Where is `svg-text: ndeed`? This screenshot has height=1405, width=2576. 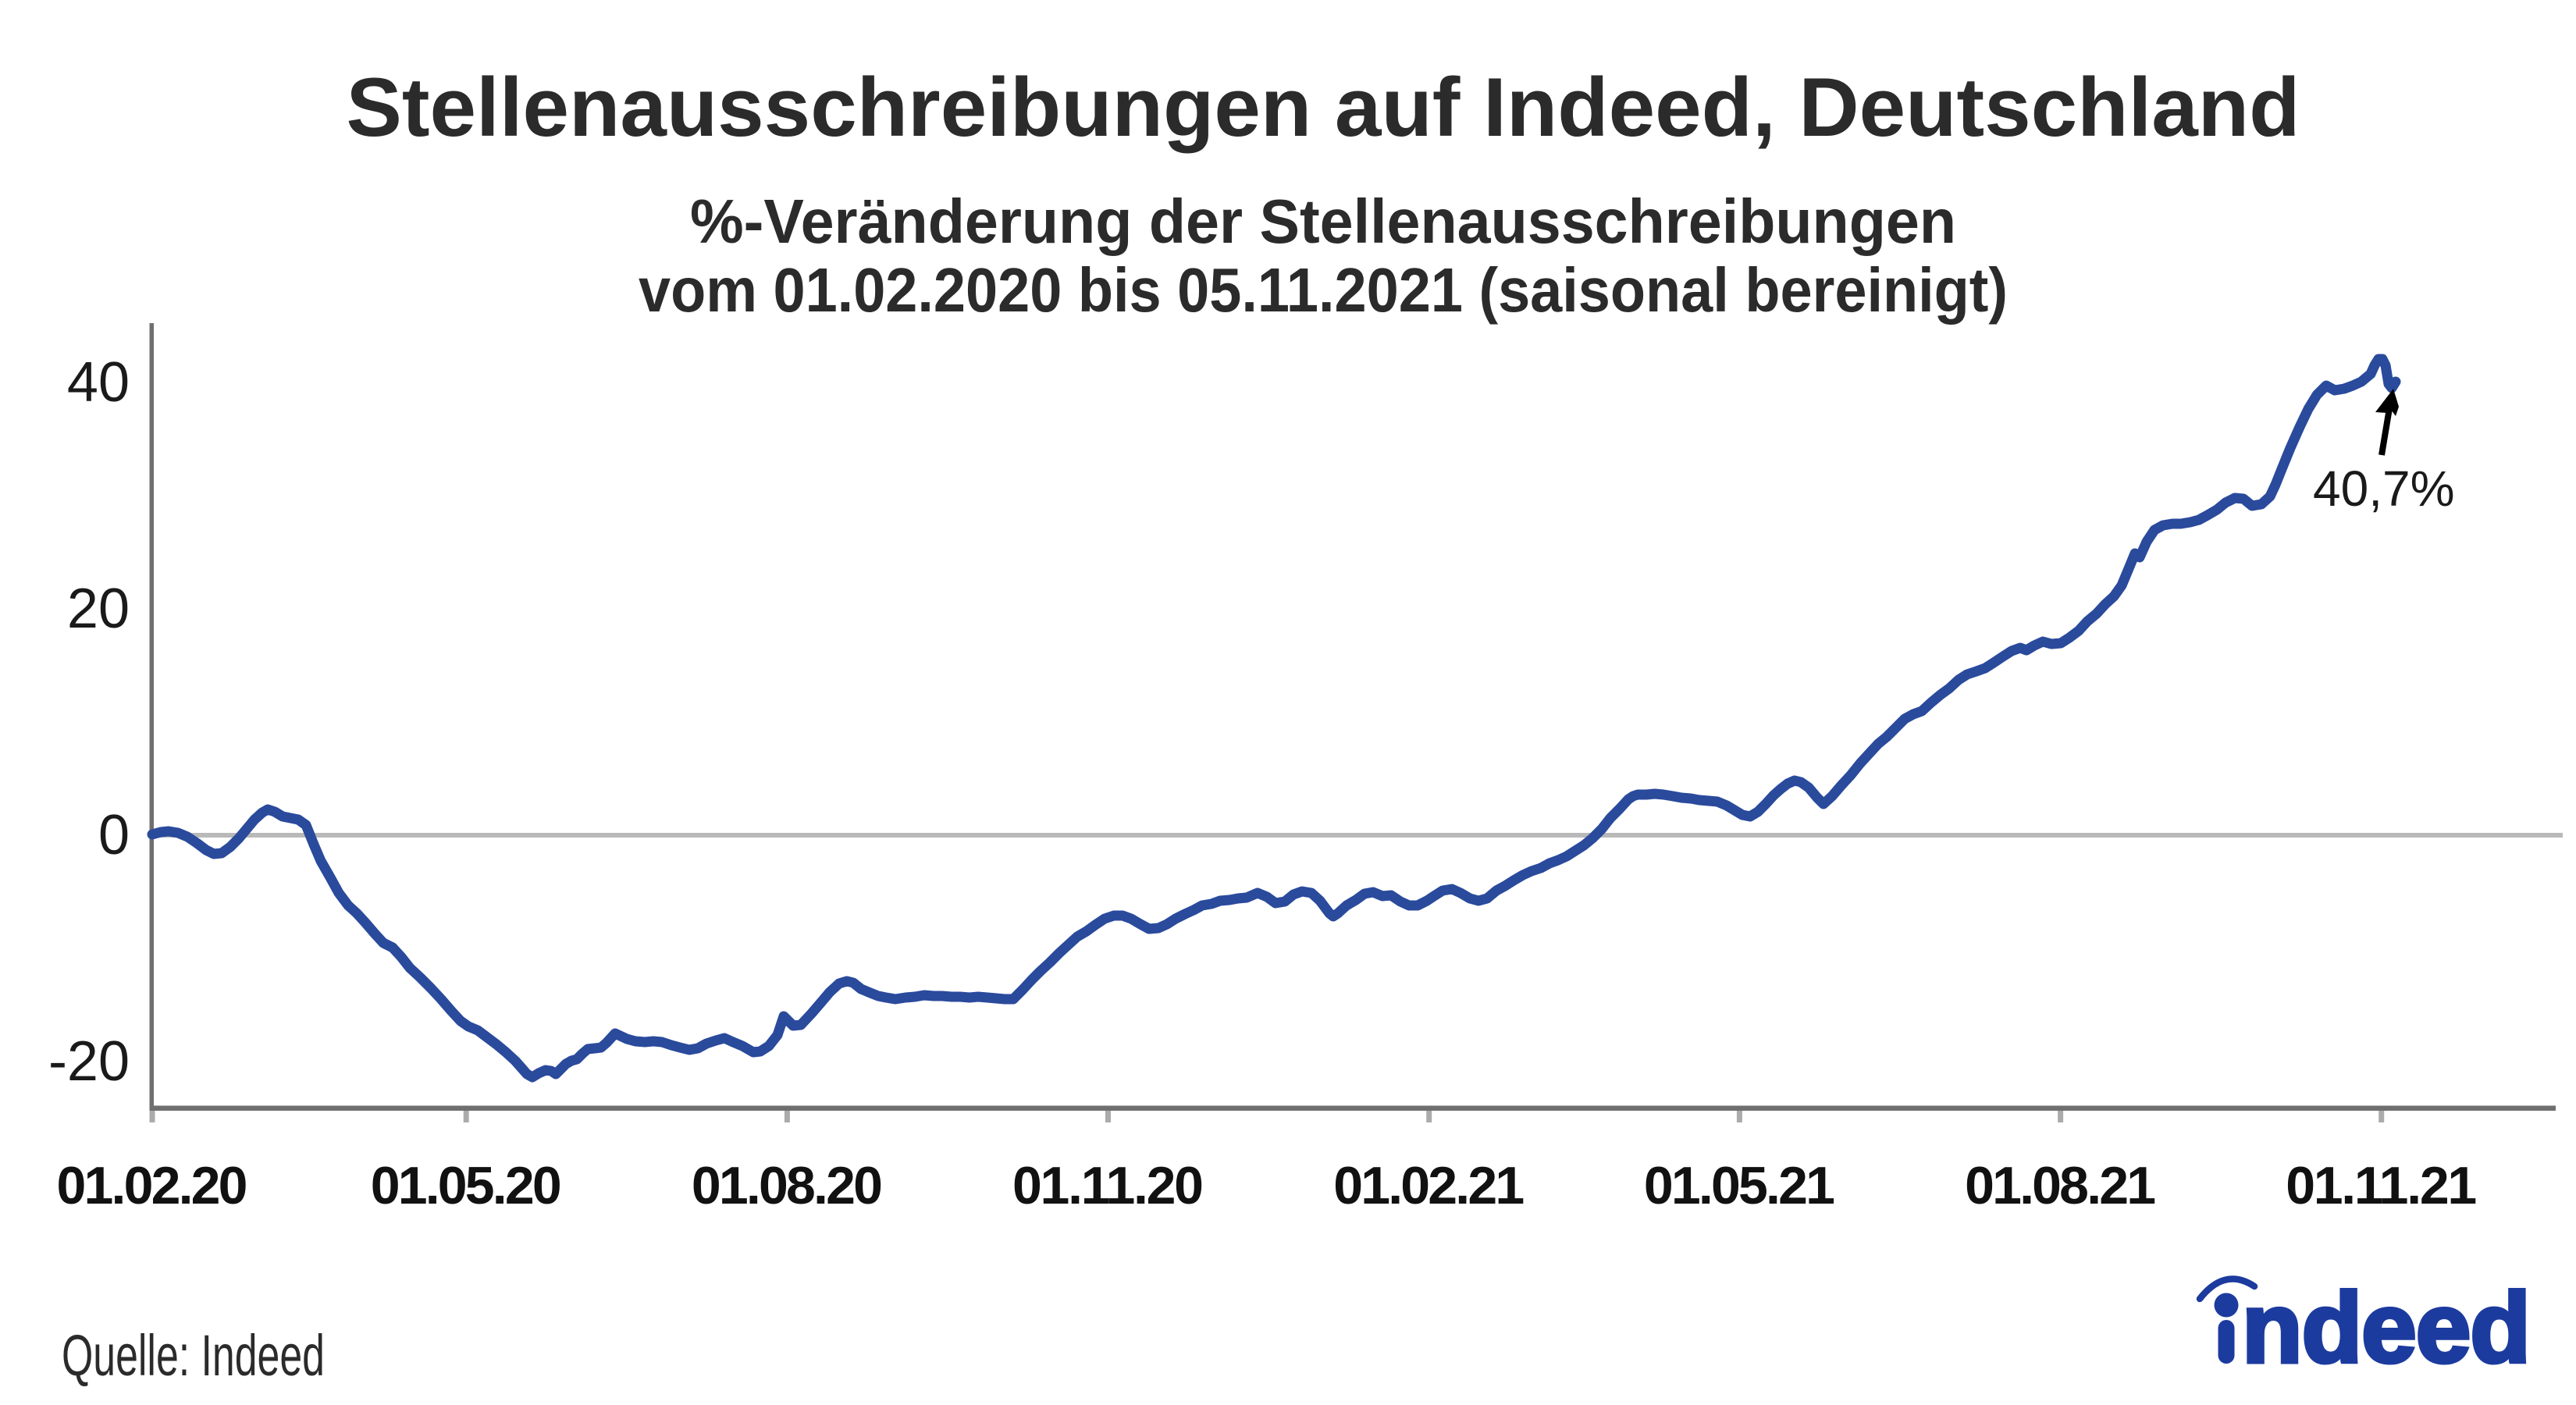
svg-text: ndeed is located at coordinates (2386, 1327).